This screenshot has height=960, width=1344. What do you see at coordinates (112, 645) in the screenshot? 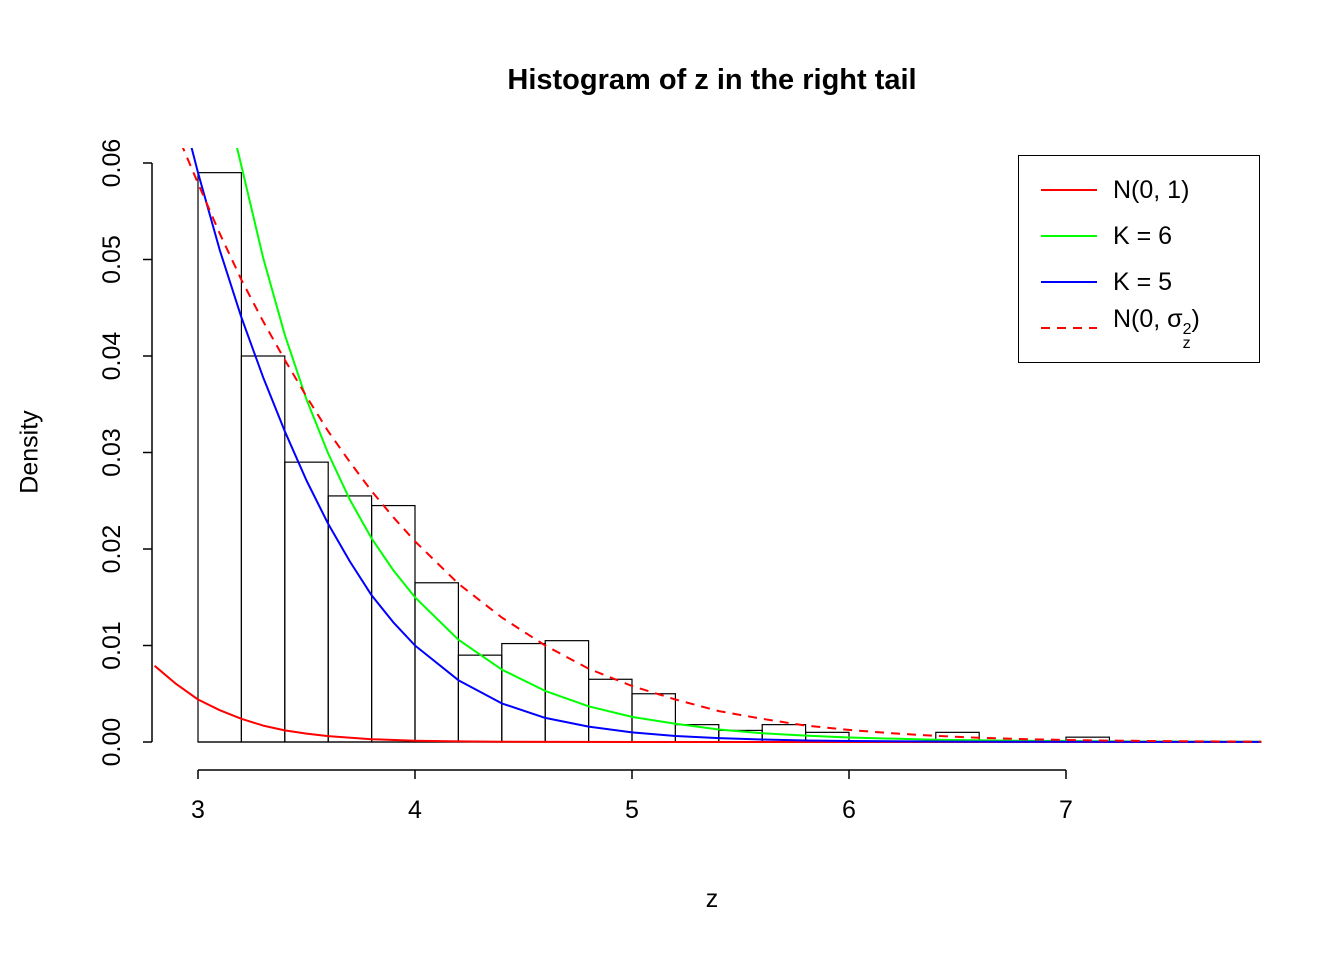
I see `y-tick-label: 0.01` at bounding box center [112, 645].